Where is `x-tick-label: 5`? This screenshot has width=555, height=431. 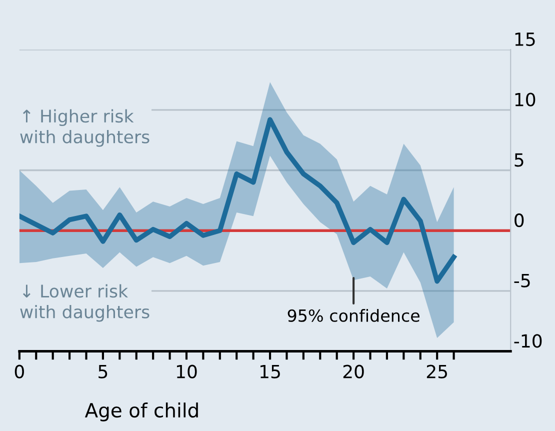 x-tick-label: 5 is located at coordinates (103, 371).